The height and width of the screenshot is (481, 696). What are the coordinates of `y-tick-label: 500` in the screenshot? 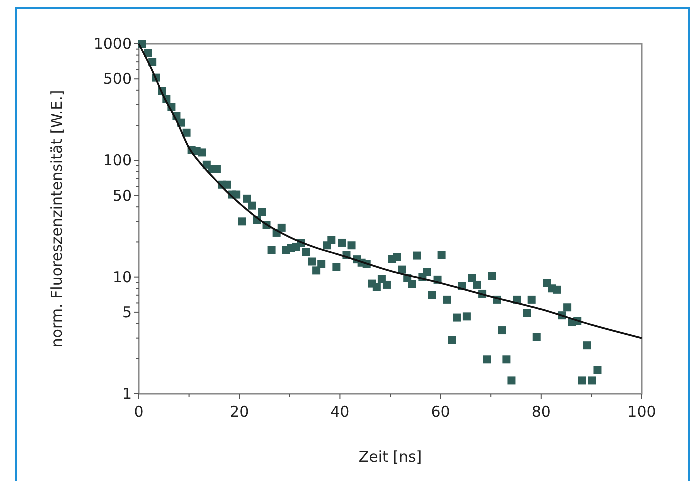 It's located at (117, 79).